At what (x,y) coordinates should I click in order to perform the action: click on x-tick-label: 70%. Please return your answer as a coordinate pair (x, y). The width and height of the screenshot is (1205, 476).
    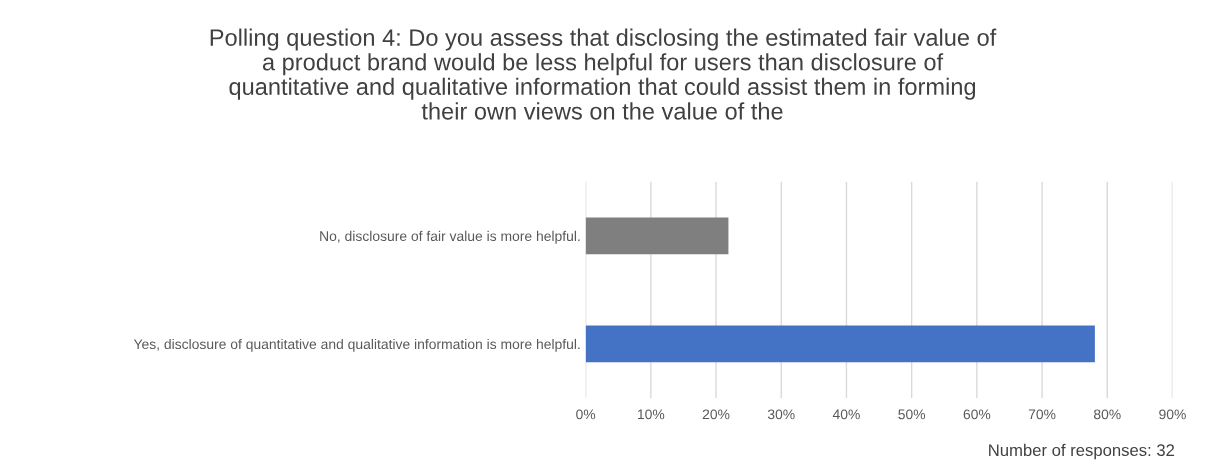
    Looking at the image, I should click on (1042, 414).